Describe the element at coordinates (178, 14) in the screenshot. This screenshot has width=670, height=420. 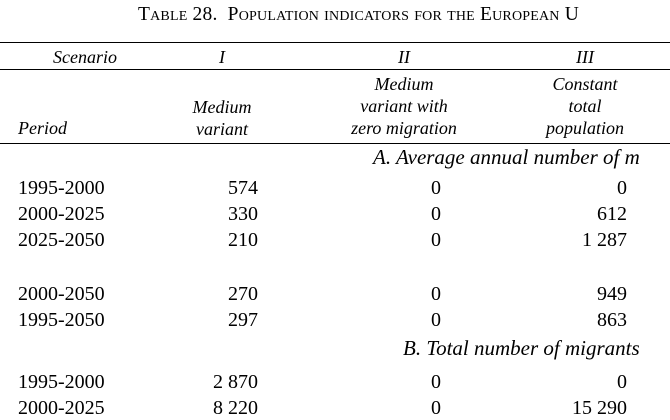
I see `table-label: Table 28.` at that location.